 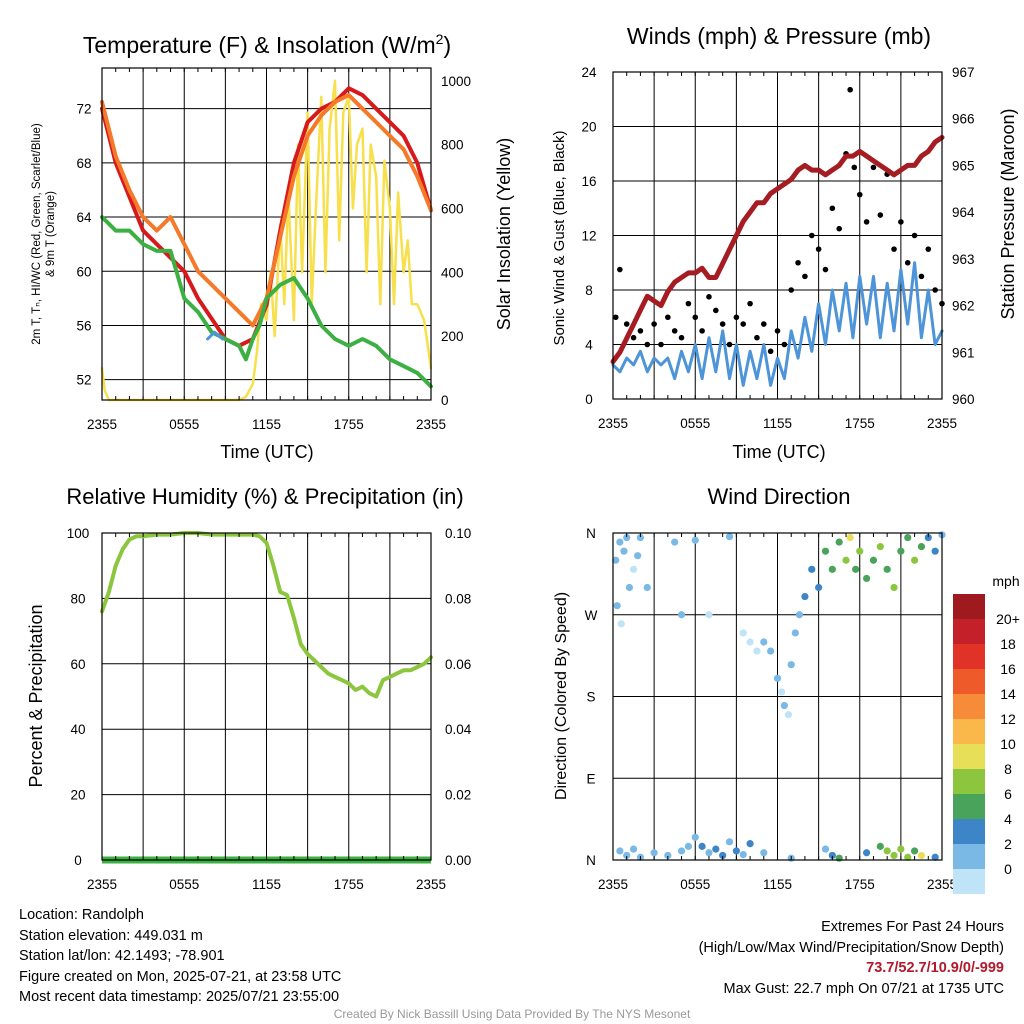 I want to click on x-tick-label: 1155, so click(x=777, y=423).